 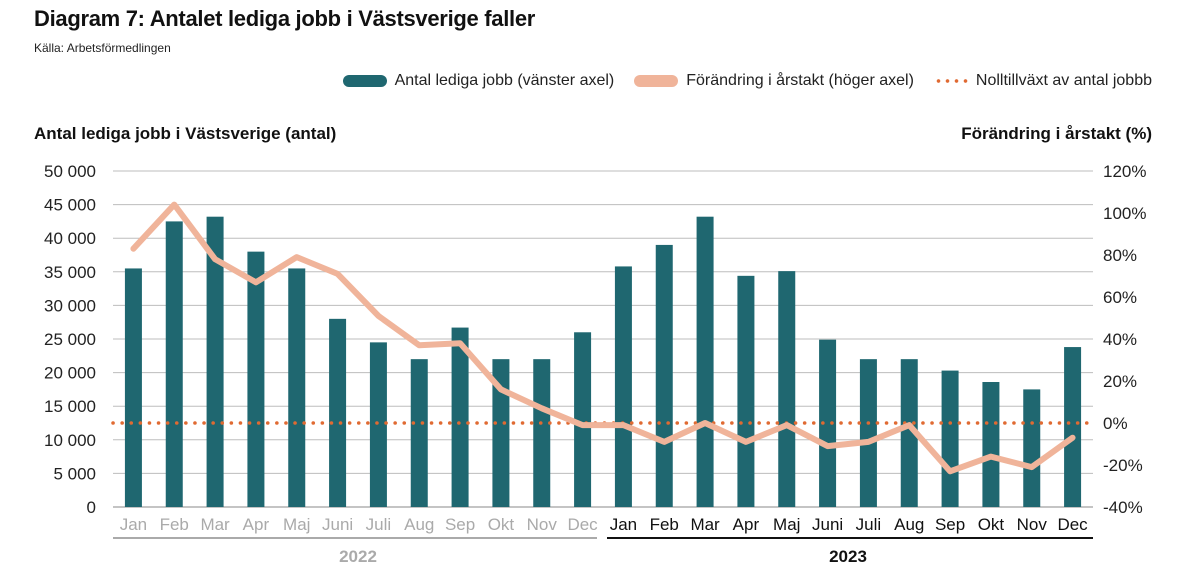 I want to click on left-tick-label: 5 000, so click(x=74, y=473).